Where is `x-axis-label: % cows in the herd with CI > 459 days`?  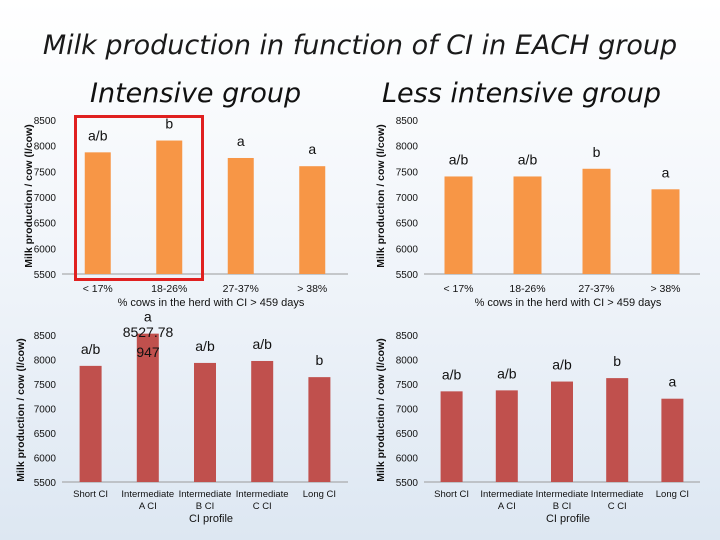
x-axis-label: % cows in the herd with CI > 459 days is located at coordinates (568, 303).